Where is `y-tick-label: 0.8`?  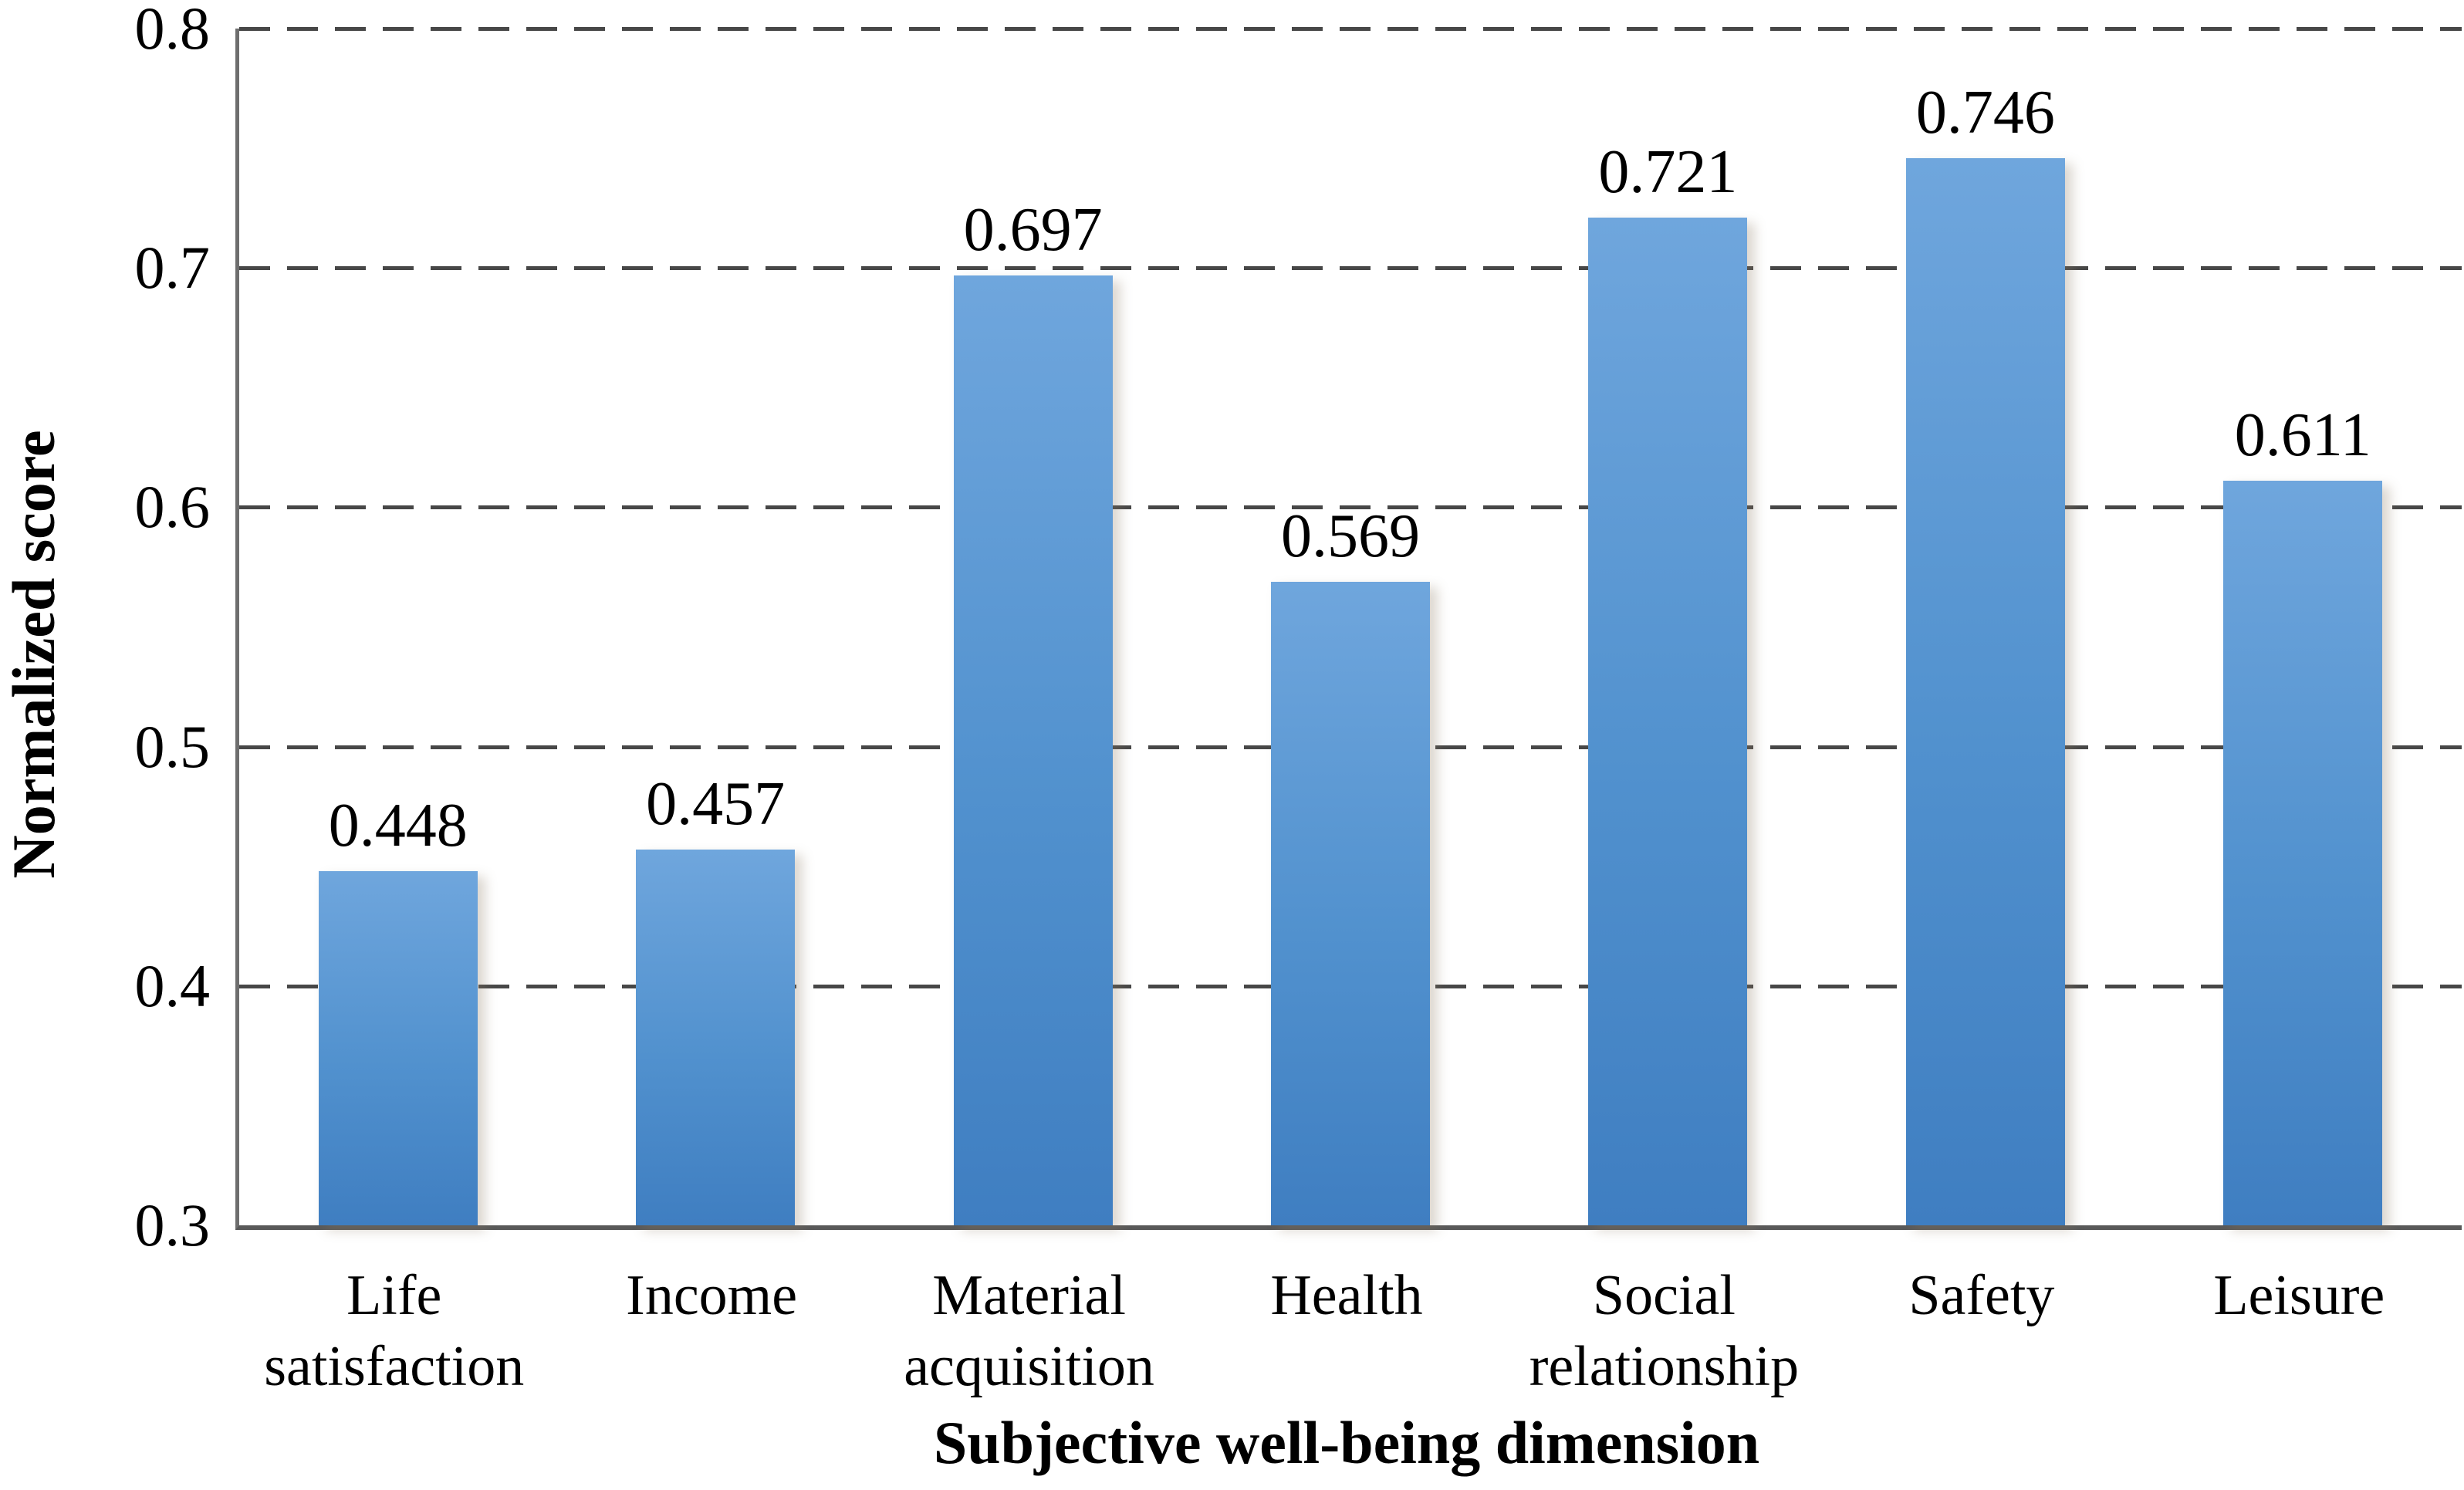 y-tick-label: 0.8 is located at coordinates (172, 31).